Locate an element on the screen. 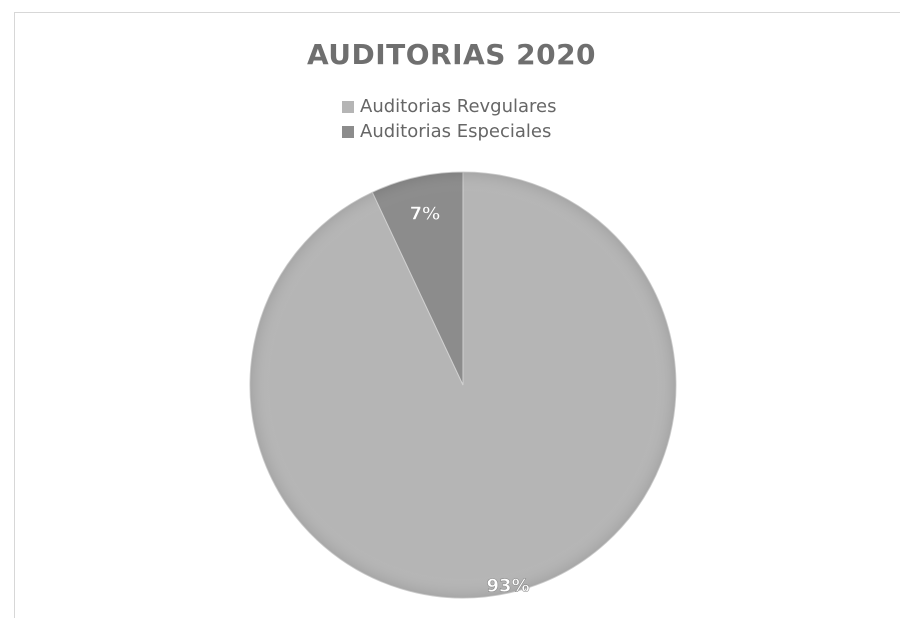 This screenshot has width=903, height=622. legend-label-regulares: Auditorias Revgulares is located at coordinates (458, 106).